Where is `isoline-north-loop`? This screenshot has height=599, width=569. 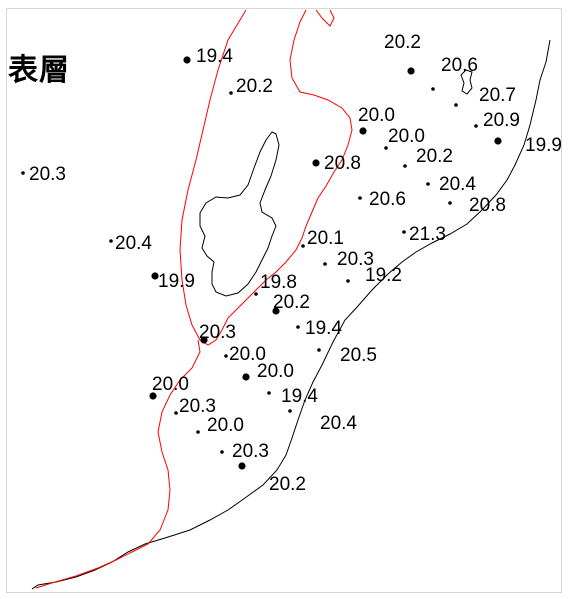
isoline-north-loop is located at coordinates (325, 18).